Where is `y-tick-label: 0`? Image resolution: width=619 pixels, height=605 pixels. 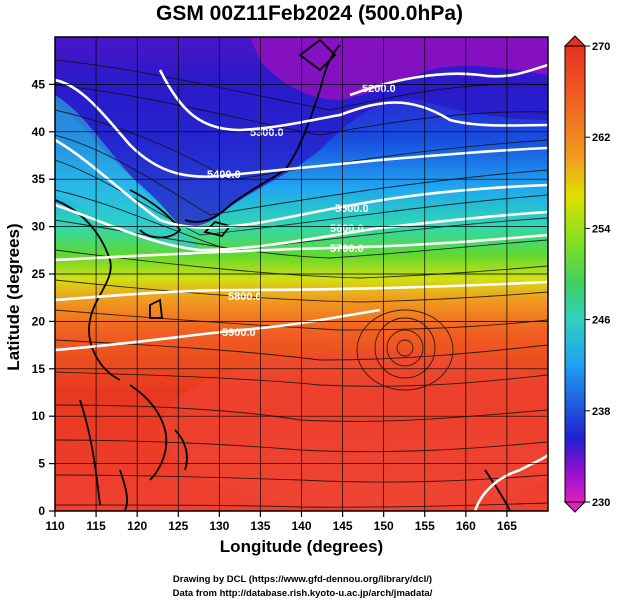
y-tick-label: 0 is located at coordinates (41, 511).